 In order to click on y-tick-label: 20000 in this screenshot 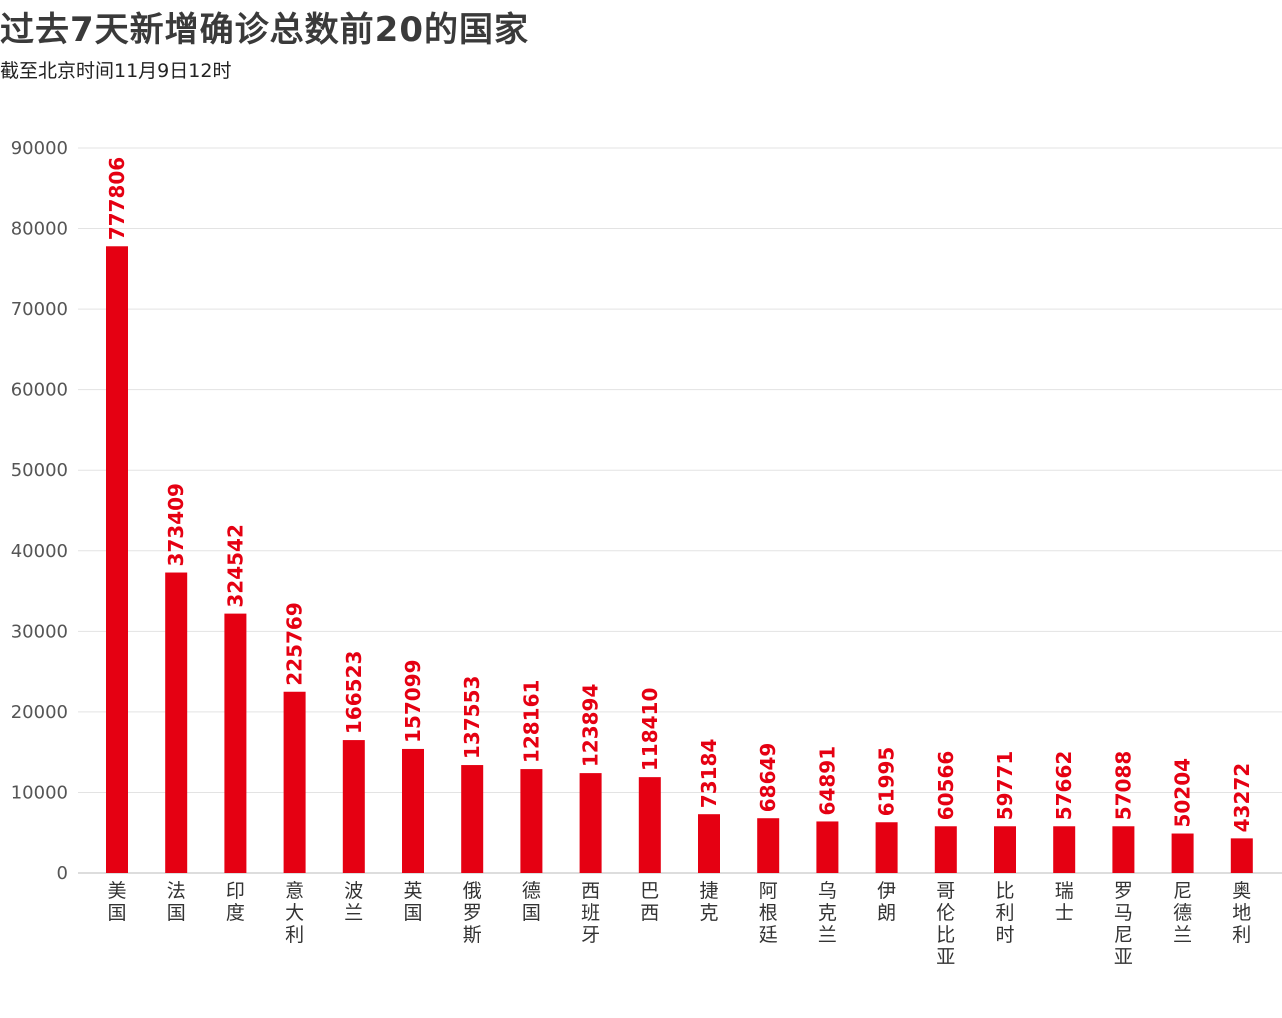, I will do `click(39, 712)`.